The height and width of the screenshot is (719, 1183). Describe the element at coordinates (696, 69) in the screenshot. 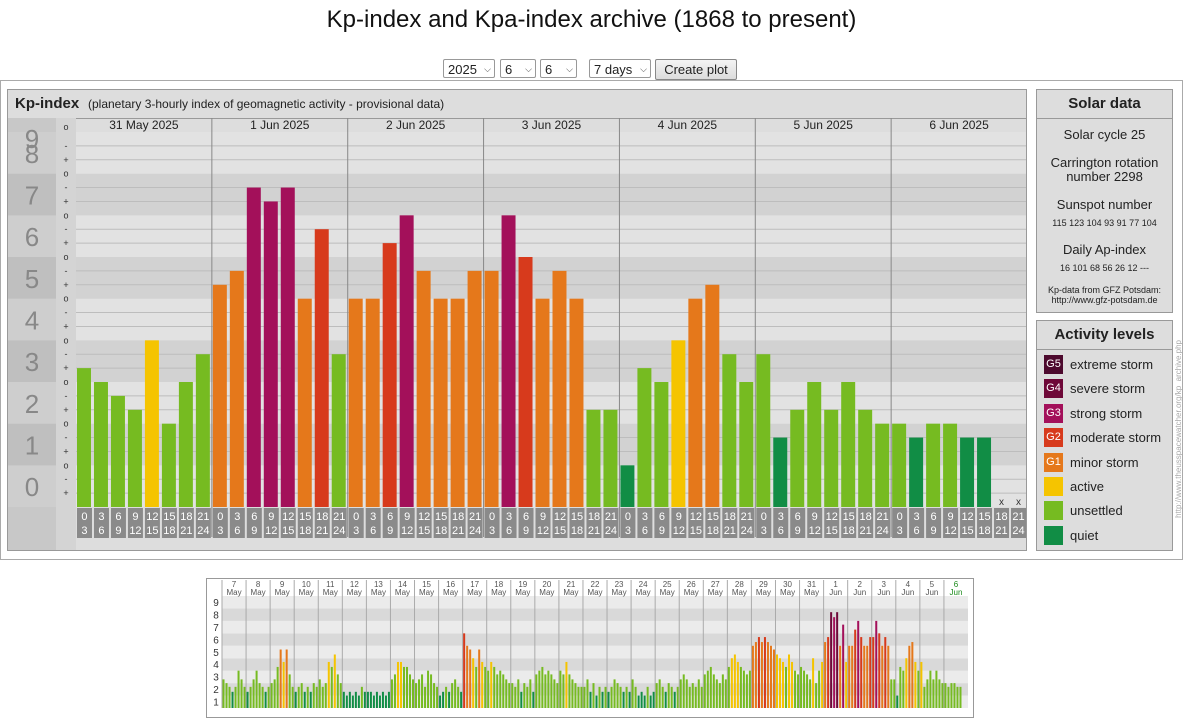

I see `create-plot-button: Create plot` at that location.